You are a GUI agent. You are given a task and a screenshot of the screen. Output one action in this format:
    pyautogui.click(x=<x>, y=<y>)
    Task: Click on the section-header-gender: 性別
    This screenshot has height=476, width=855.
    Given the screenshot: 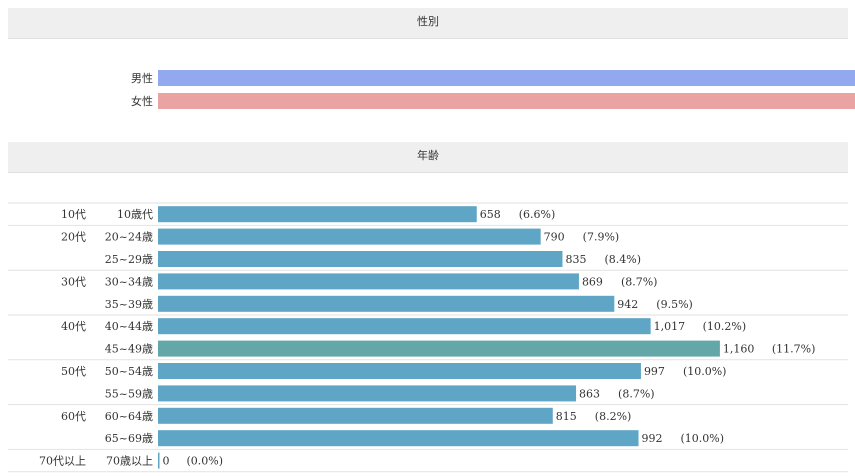 What is the action you would take?
    pyautogui.click(x=428, y=23)
    